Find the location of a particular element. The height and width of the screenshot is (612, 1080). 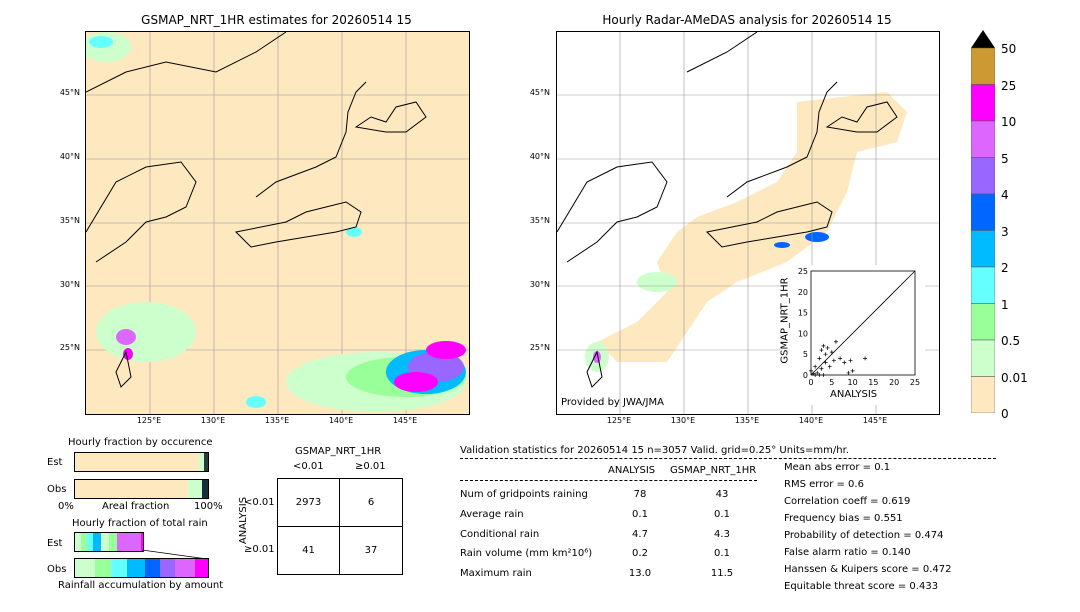

scatter-ytick: 15 is located at coordinates (803, 313).